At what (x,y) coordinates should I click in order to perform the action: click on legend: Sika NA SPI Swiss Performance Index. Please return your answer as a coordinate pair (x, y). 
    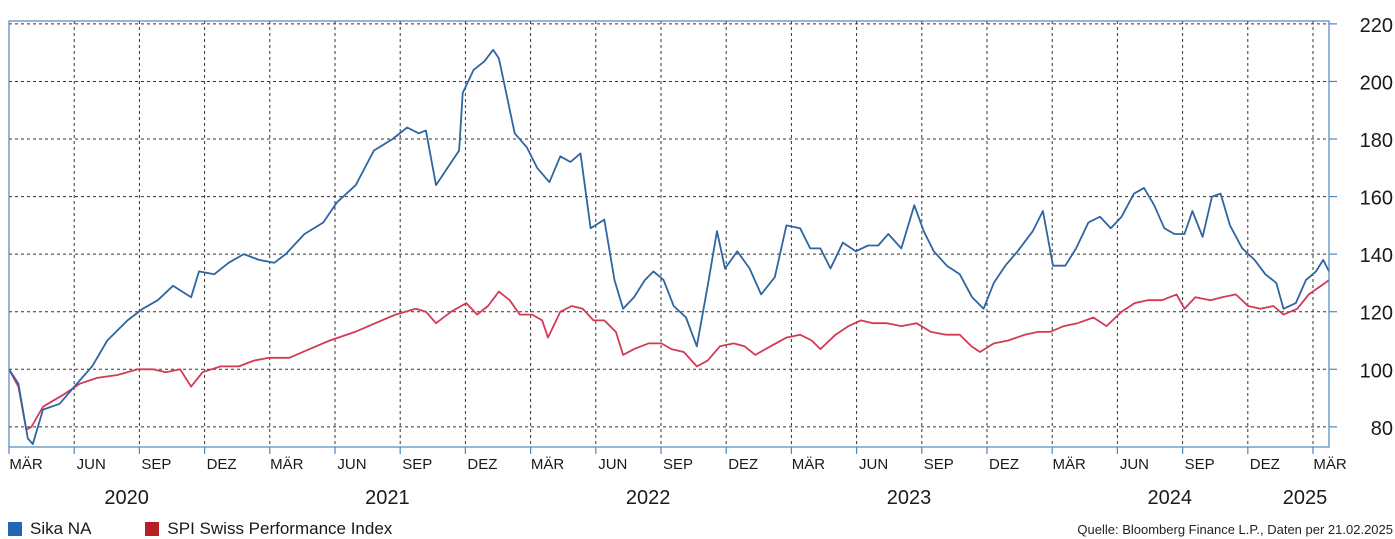
    Looking at the image, I should click on (227, 529).